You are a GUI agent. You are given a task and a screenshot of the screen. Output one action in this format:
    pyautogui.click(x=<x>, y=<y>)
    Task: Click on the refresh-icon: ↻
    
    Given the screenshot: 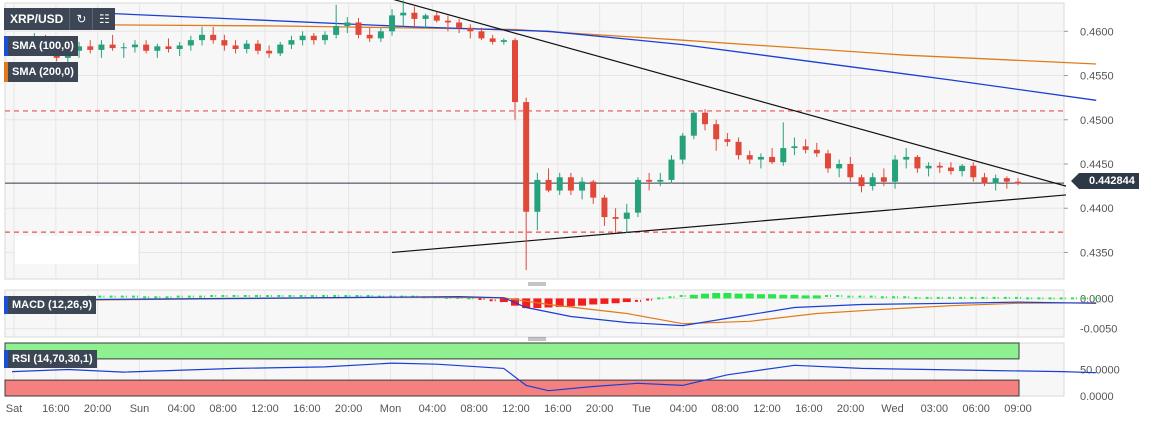 What is the action you would take?
    pyautogui.click(x=80, y=19)
    